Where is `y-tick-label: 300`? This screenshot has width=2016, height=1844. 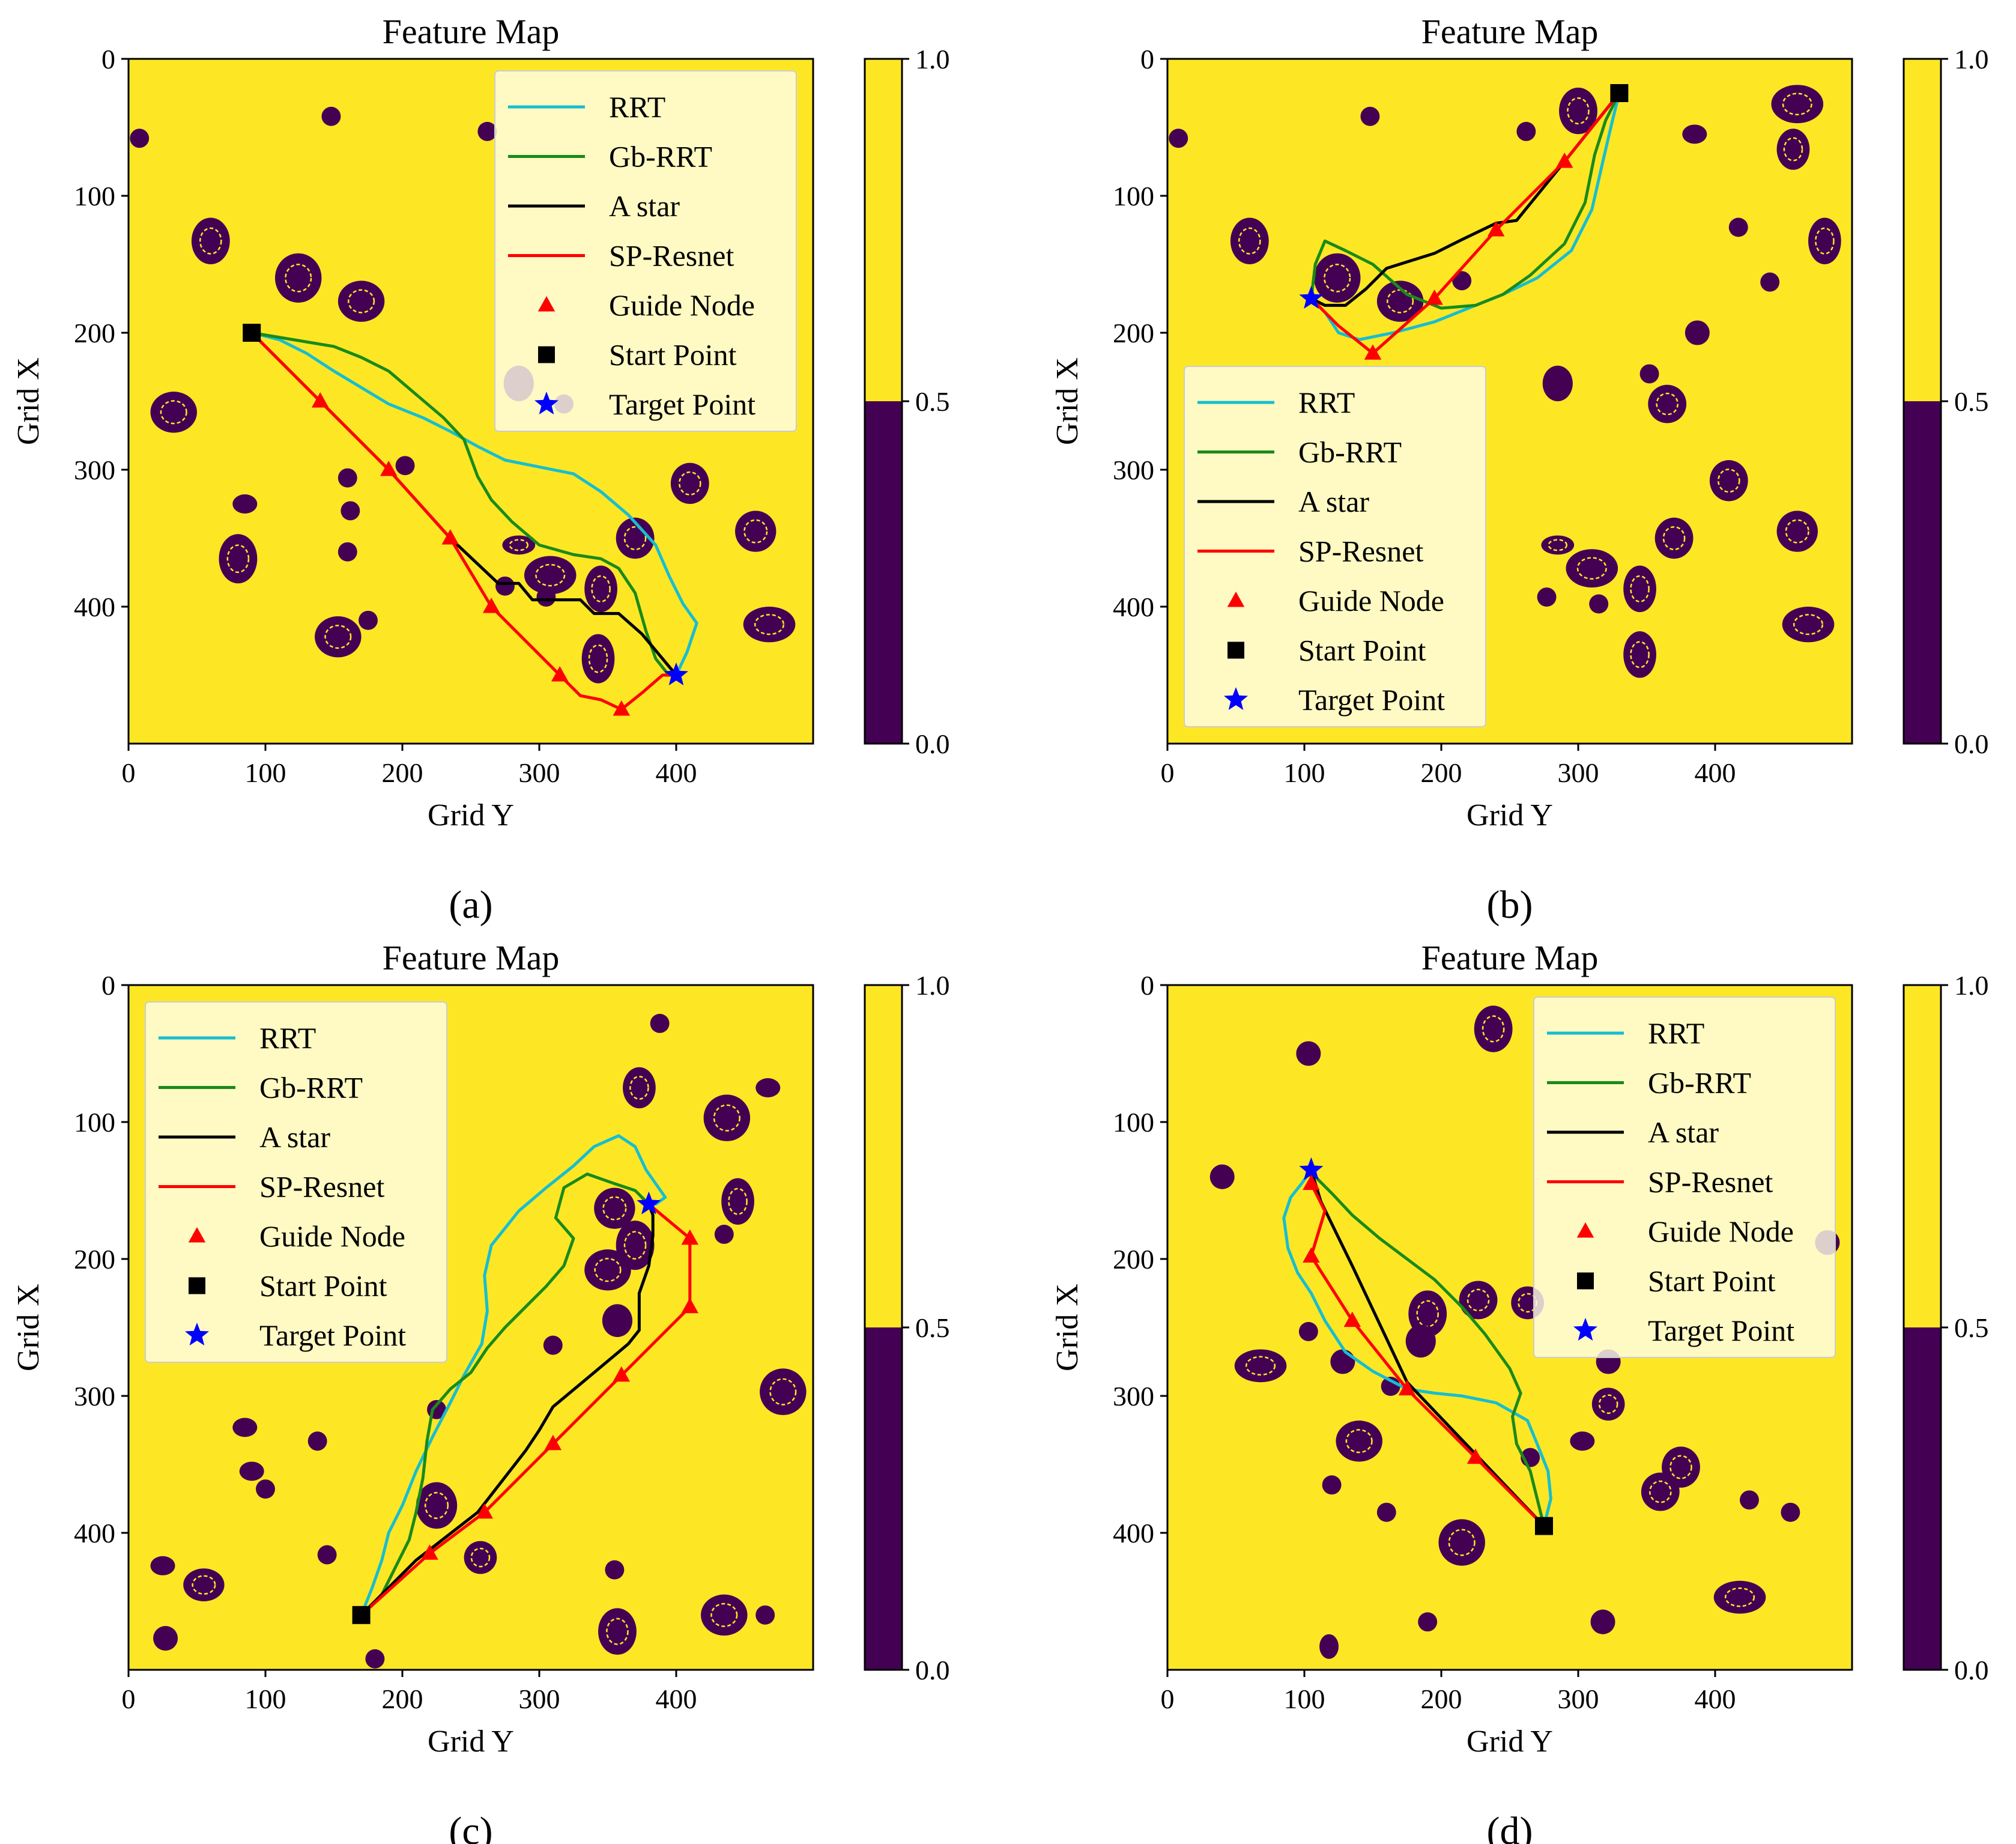
y-tick-label: 300 is located at coordinates (94, 470).